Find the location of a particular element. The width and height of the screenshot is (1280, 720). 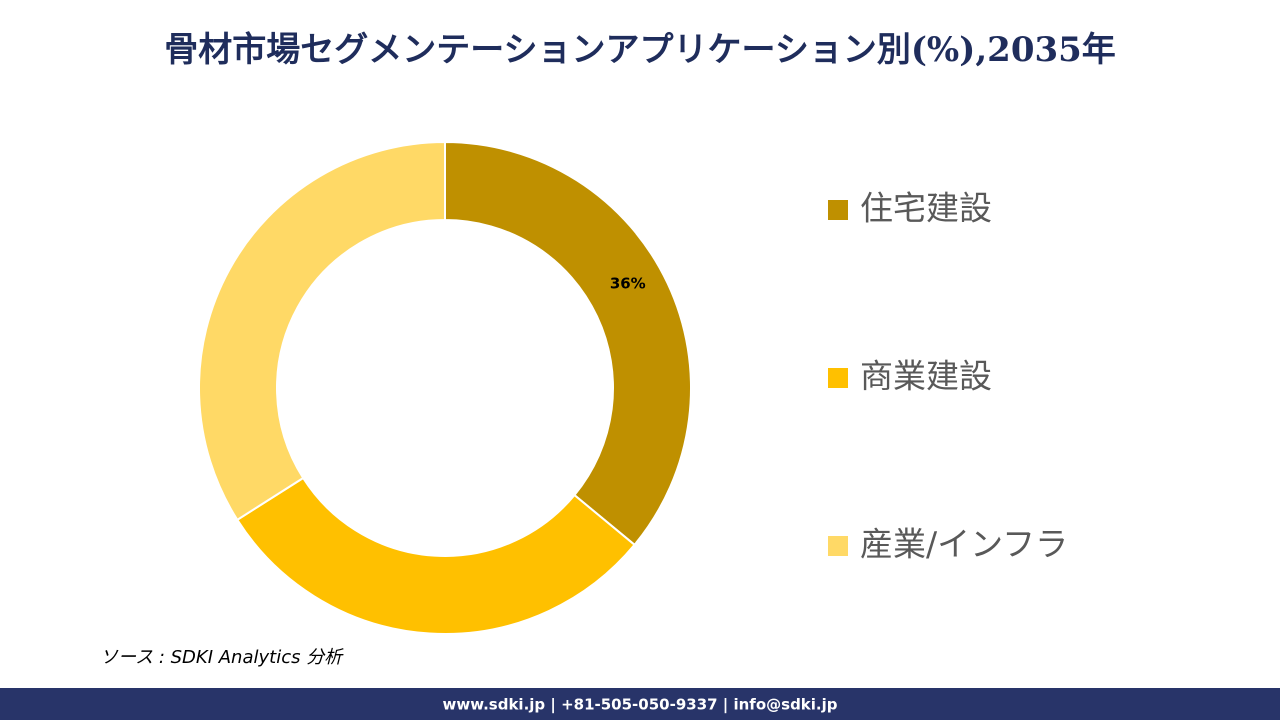

data-label: 36% is located at coordinates (628, 283).